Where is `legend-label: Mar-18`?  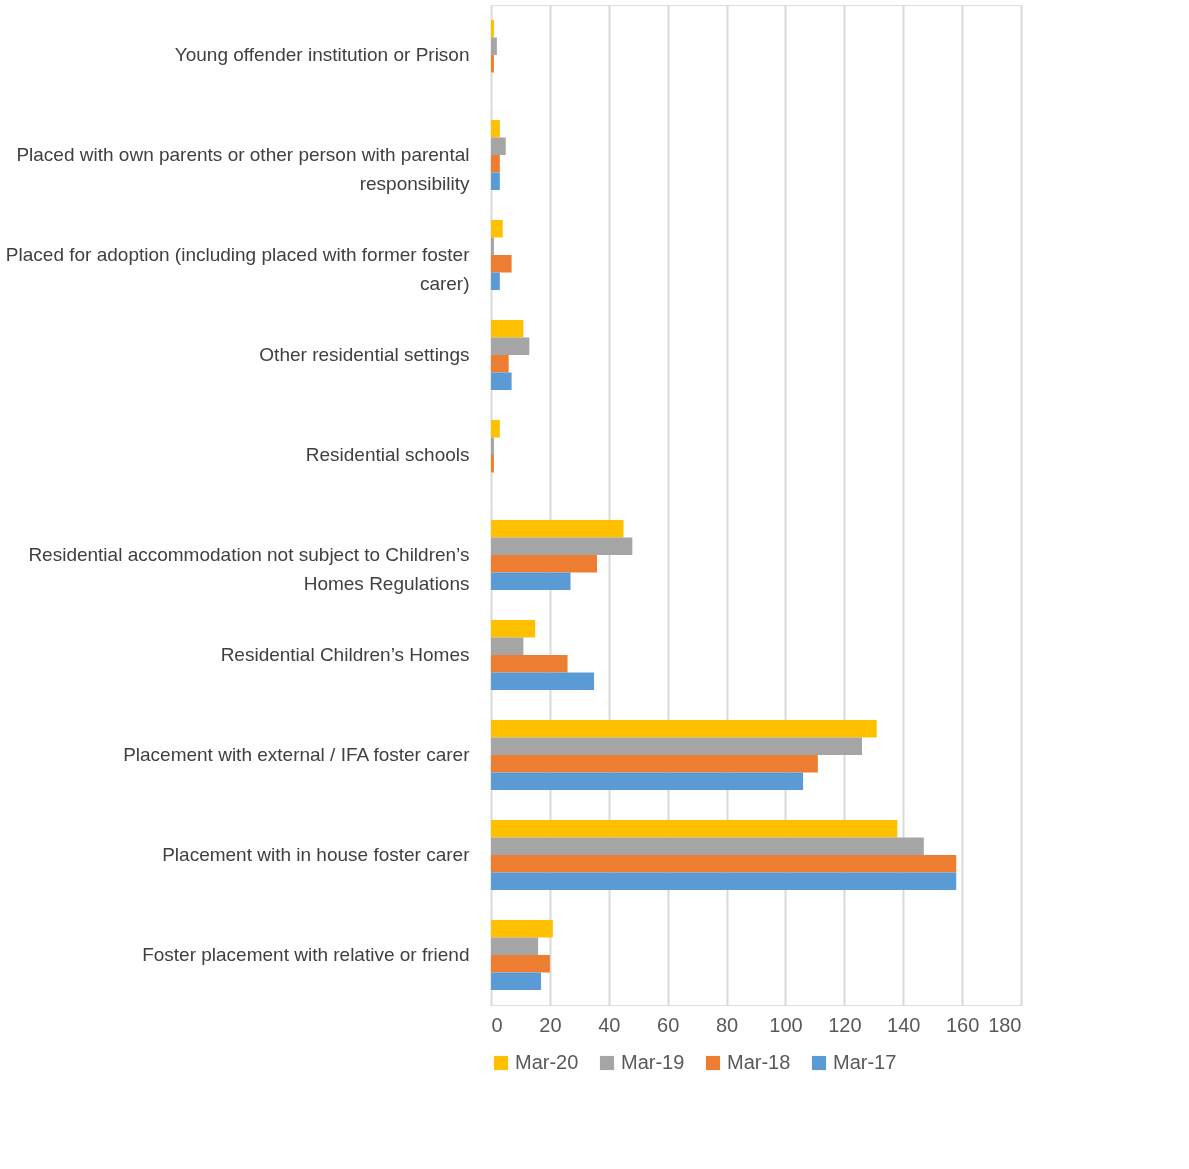 legend-label: Mar-18 is located at coordinates (759, 1062).